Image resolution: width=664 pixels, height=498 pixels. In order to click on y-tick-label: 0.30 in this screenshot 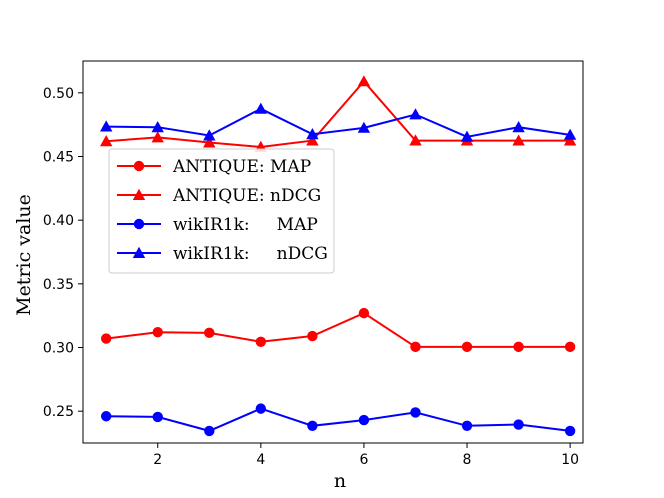, I will do `click(58, 349)`.